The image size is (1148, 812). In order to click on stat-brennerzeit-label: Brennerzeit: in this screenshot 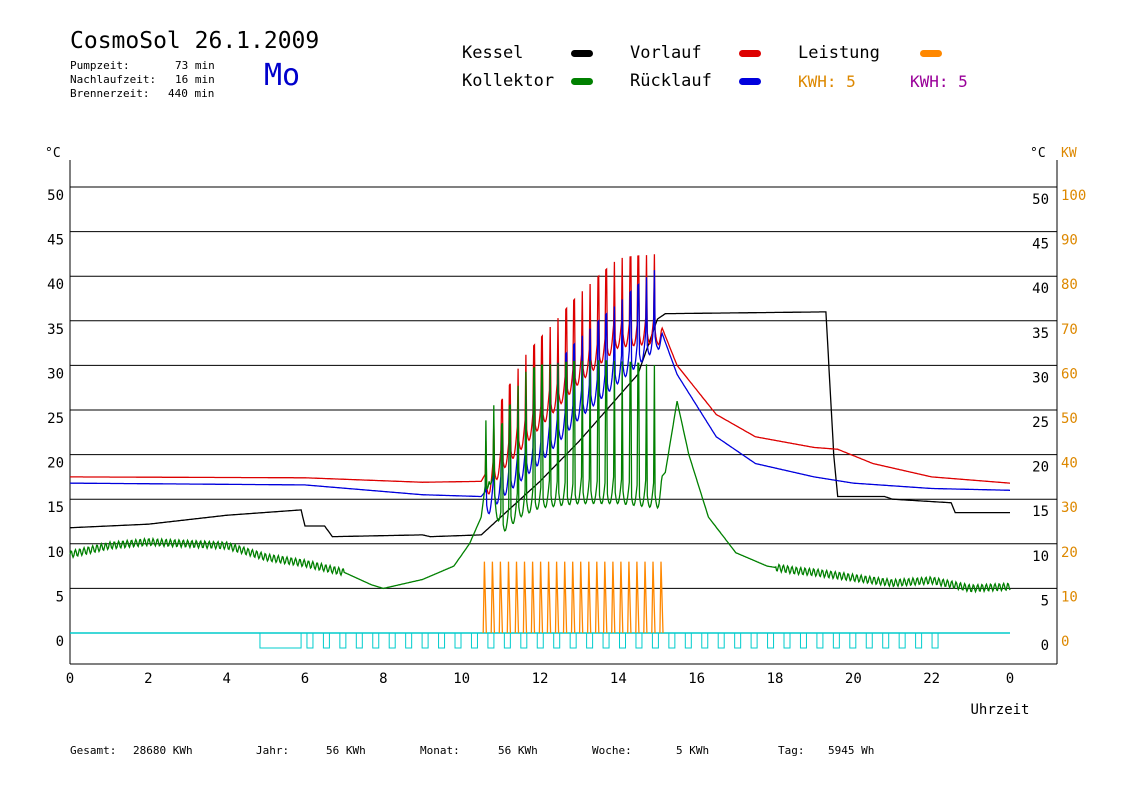, I will do `click(110, 93)`.